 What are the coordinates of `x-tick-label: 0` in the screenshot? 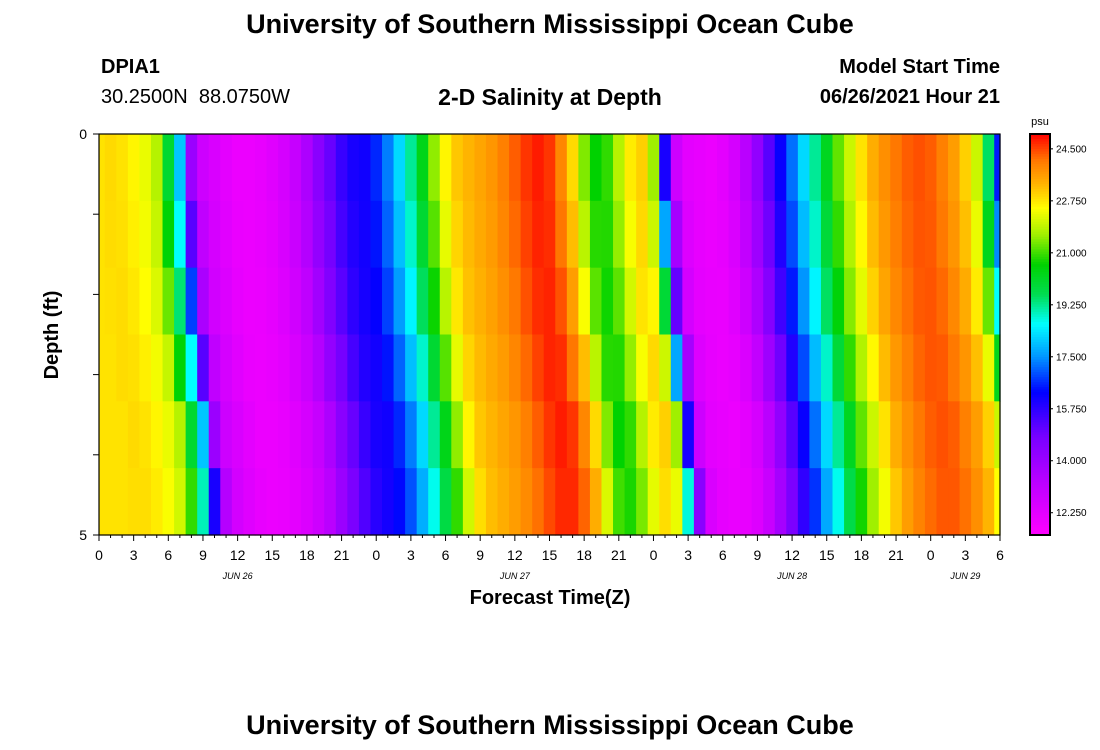 It's located at (99, 555).